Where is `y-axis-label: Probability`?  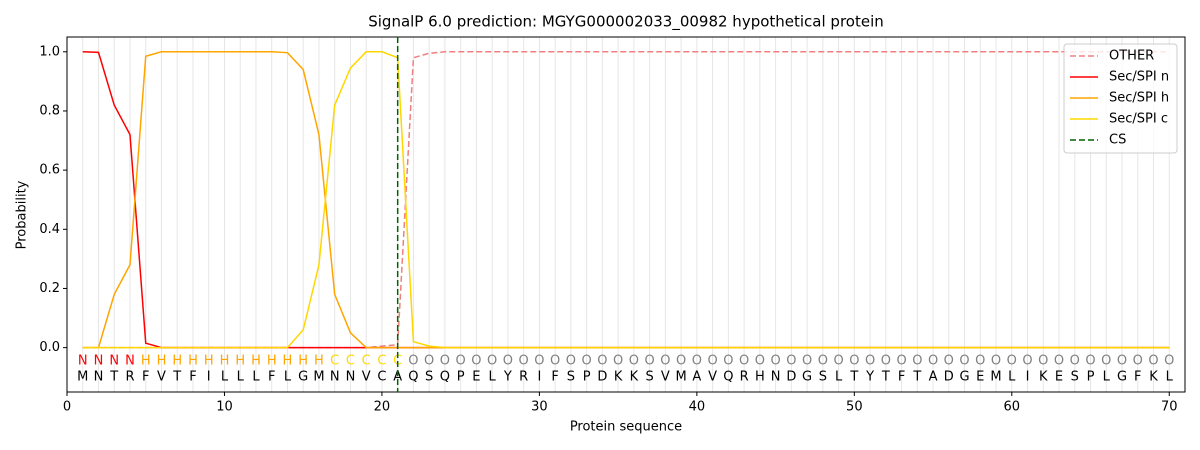 y-axis-label: Probability is located at coordinates (22, 214).